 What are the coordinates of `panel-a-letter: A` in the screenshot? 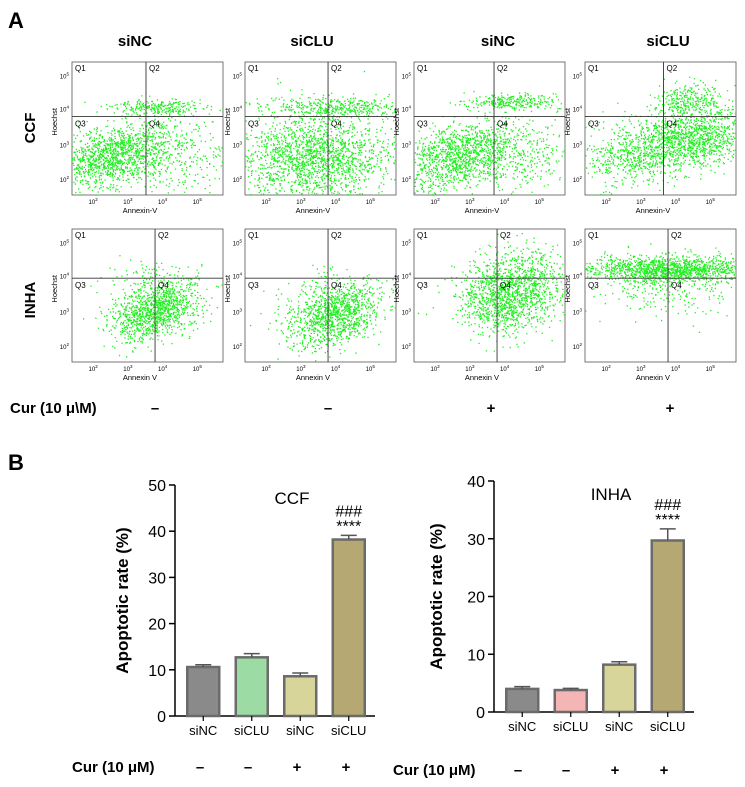 It's located at (16, 20).